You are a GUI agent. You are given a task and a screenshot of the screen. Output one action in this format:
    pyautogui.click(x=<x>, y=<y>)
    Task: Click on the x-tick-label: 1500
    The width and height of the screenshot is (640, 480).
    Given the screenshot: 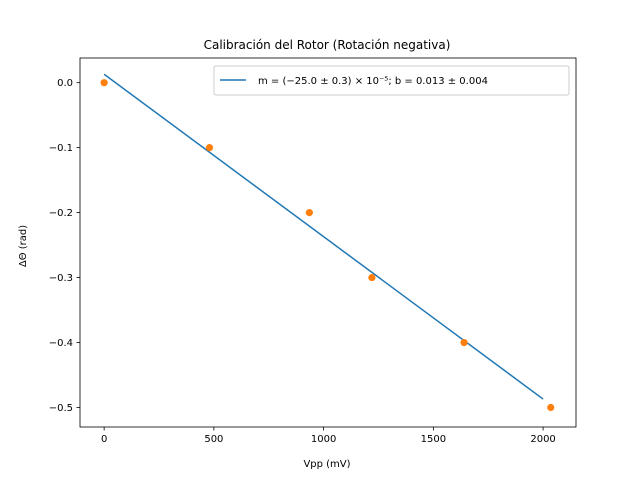 What is the action you would take?
    pyautogui.click(x=433, y=439)
    